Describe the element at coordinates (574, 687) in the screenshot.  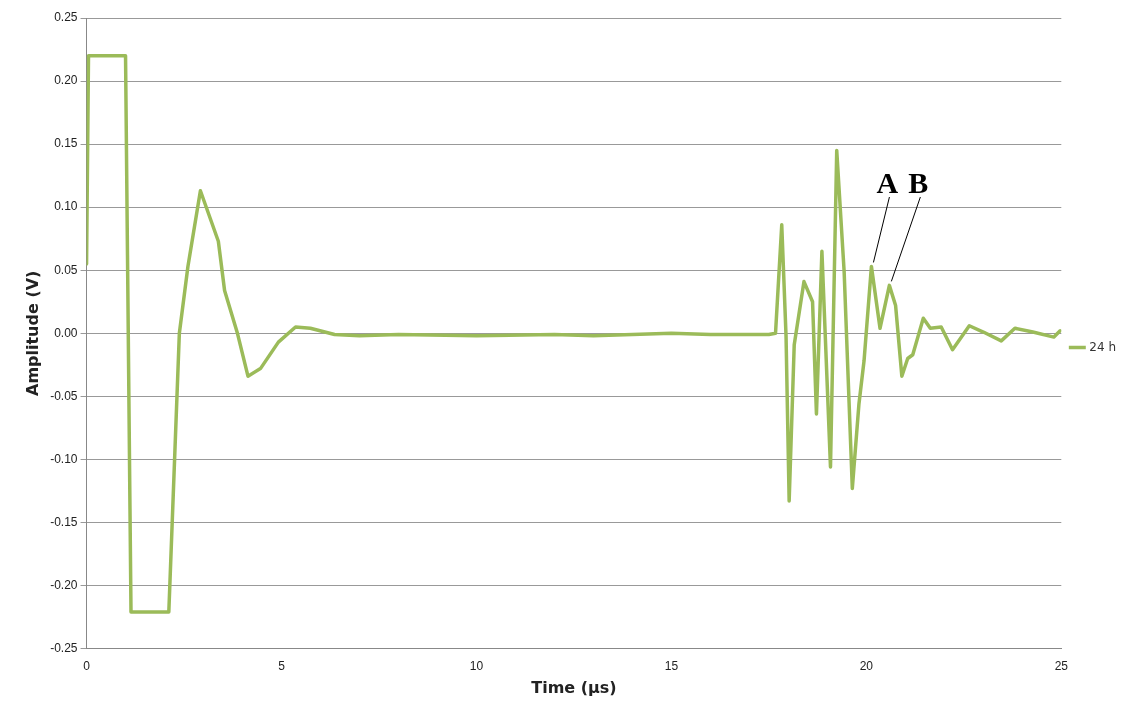
I see `x-axis-title: Time (µs)` at that location.